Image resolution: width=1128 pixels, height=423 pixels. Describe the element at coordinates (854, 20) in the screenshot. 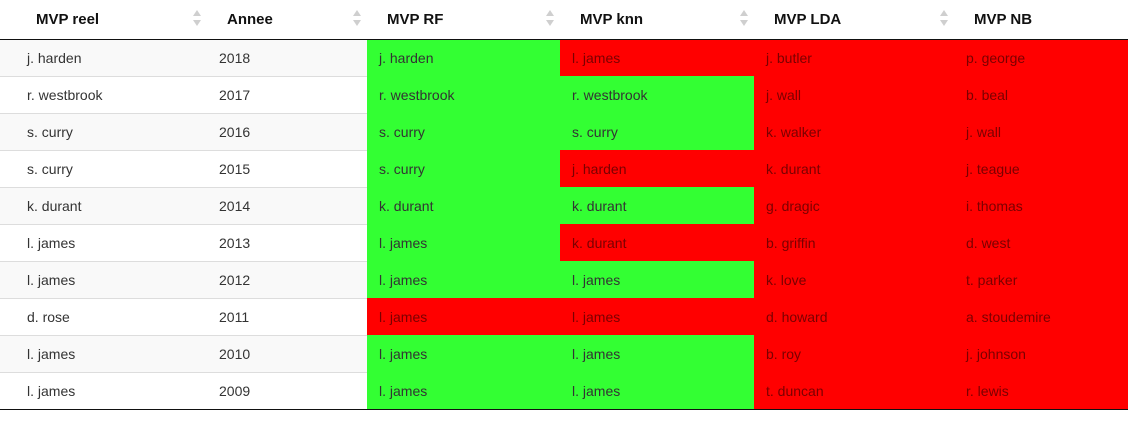

I see `header-mvp-lda: MVP LDA` at that location.